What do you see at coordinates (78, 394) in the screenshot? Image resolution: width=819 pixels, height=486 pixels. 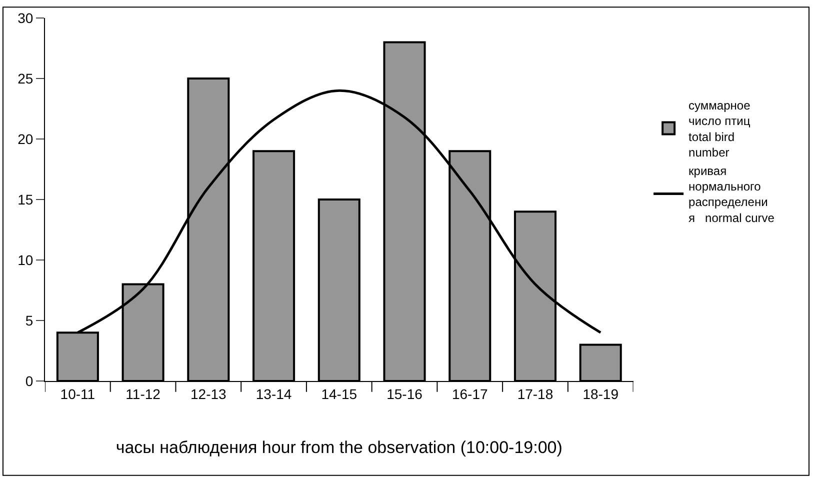 I see `x-tick-label: 10-11` at bounding box center [78, 394].